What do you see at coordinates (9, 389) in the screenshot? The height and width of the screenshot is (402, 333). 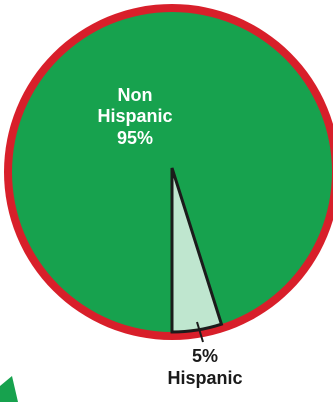 I see `corner-decoration` at bounding box center [9, 389].